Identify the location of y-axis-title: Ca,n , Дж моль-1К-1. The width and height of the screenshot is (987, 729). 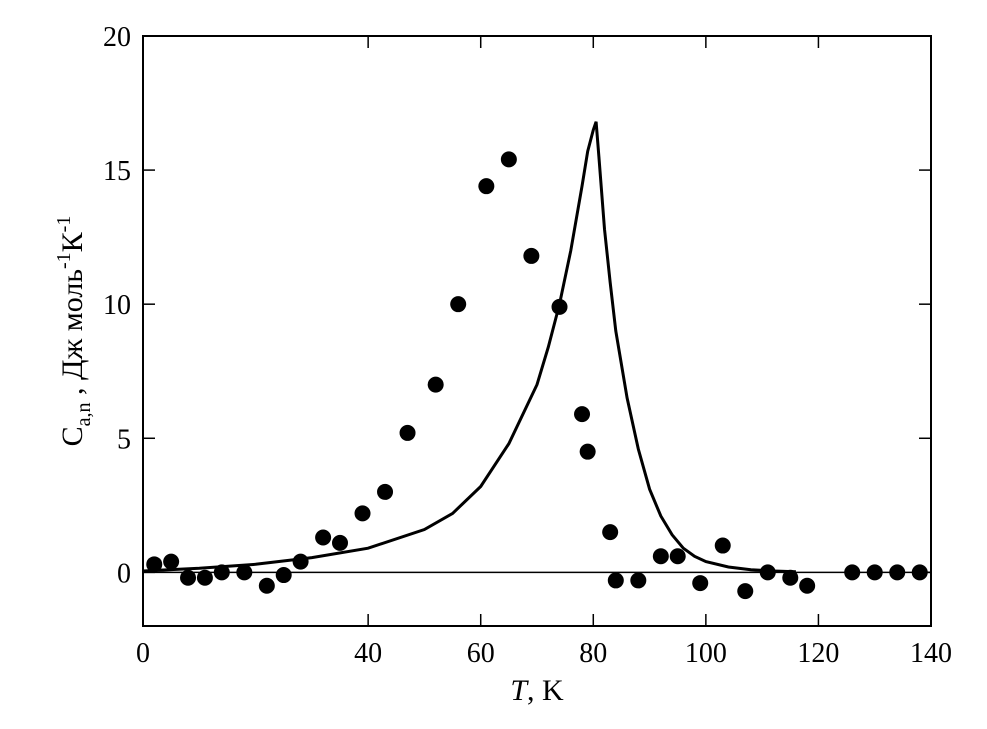
(74, 331).